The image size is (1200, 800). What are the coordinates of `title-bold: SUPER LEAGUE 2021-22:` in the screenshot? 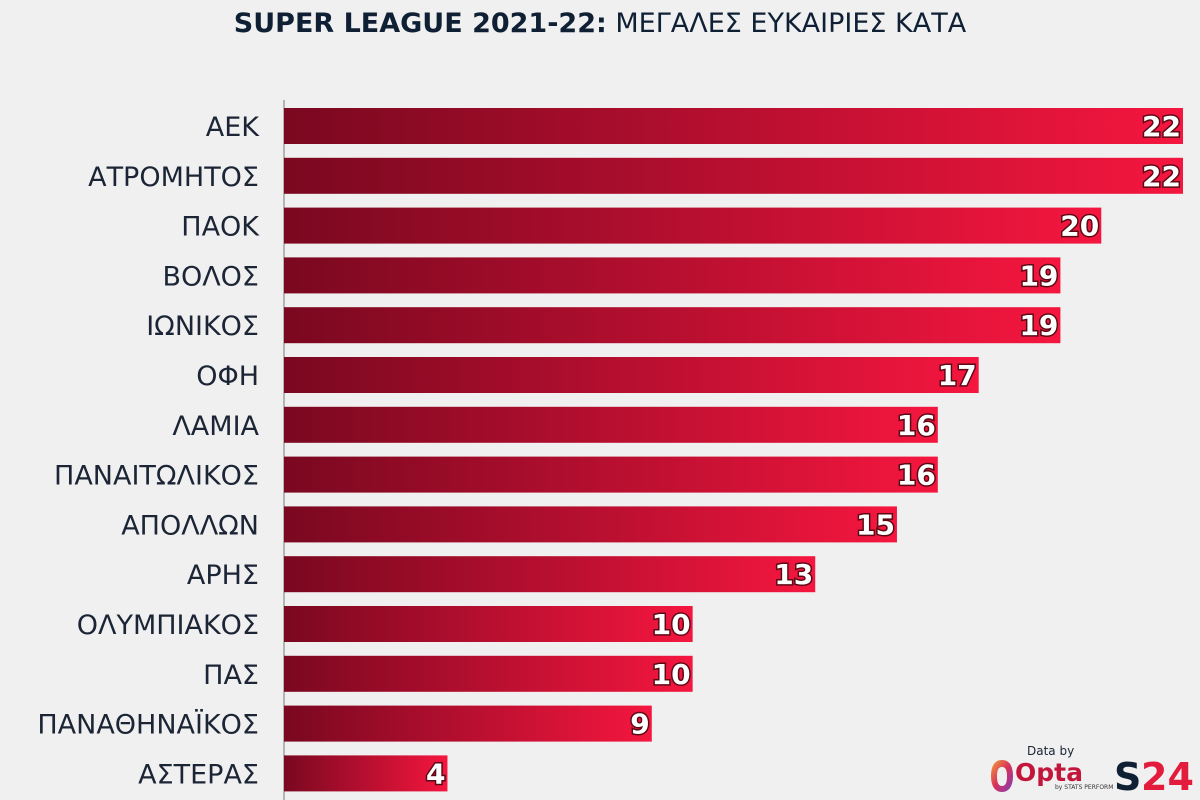 It's located at (420, 23).